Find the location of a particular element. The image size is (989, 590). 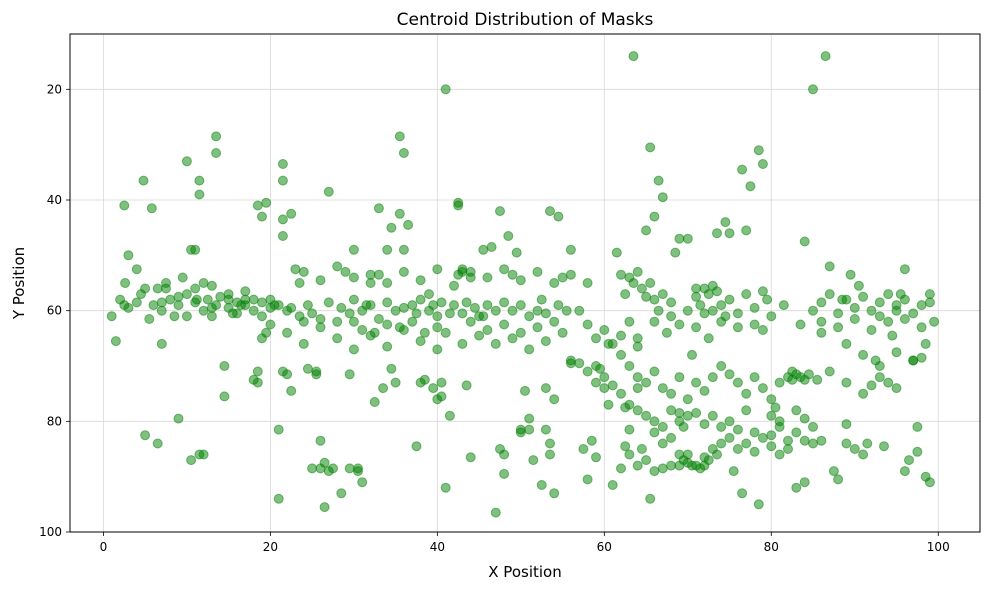

y-tick-label: 20 is located at coordinates (54, 89).